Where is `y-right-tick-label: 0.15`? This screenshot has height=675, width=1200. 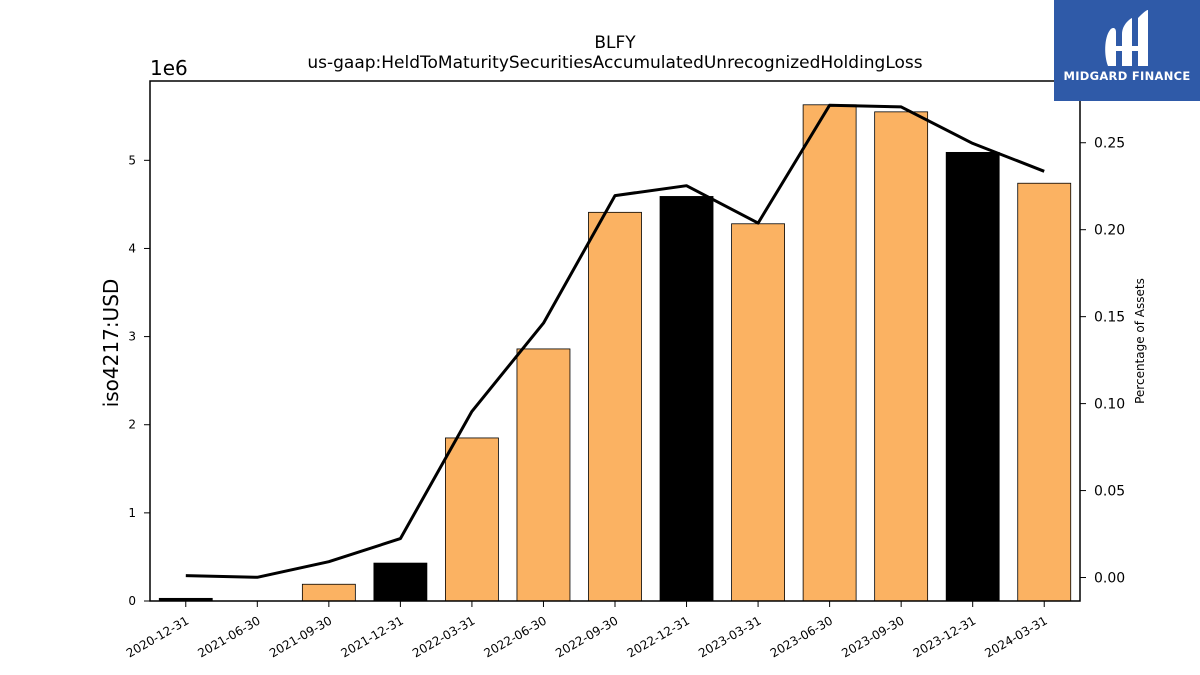
y-right-tick-label: 0.15 is located at coordinates (1109, 318).